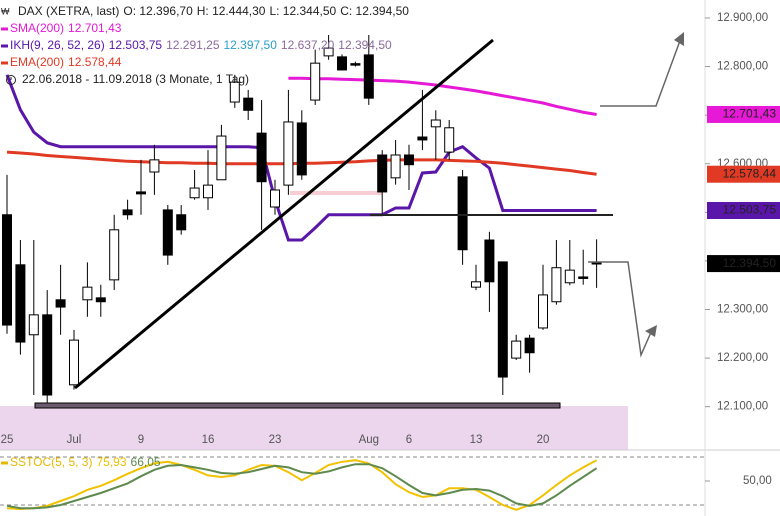 Image resolution: width=780 pixels, height=516 pixels. What do you see at coordinates (66, 62) in the screenshot?
I see `legend-entry: EMA(200) 12.578,44` at bounding box center [66, 62].